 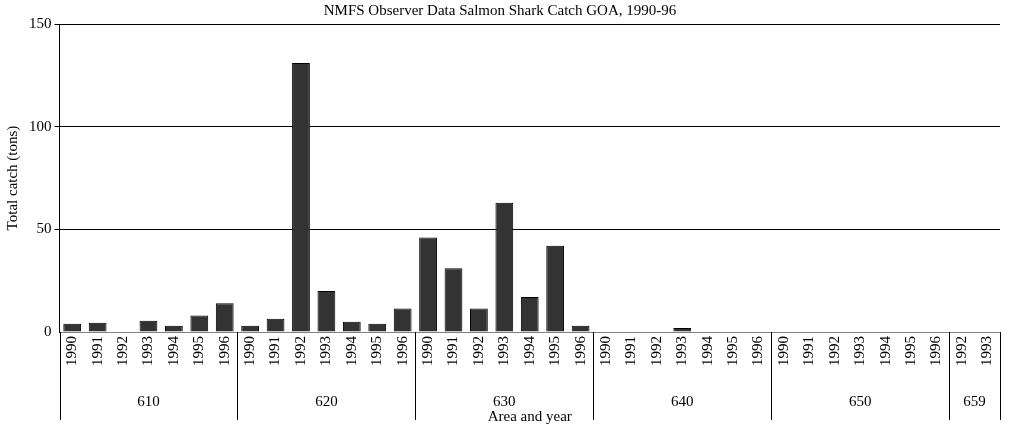 I want to click on y-tick-label: 0, so click(x=48, y=330).